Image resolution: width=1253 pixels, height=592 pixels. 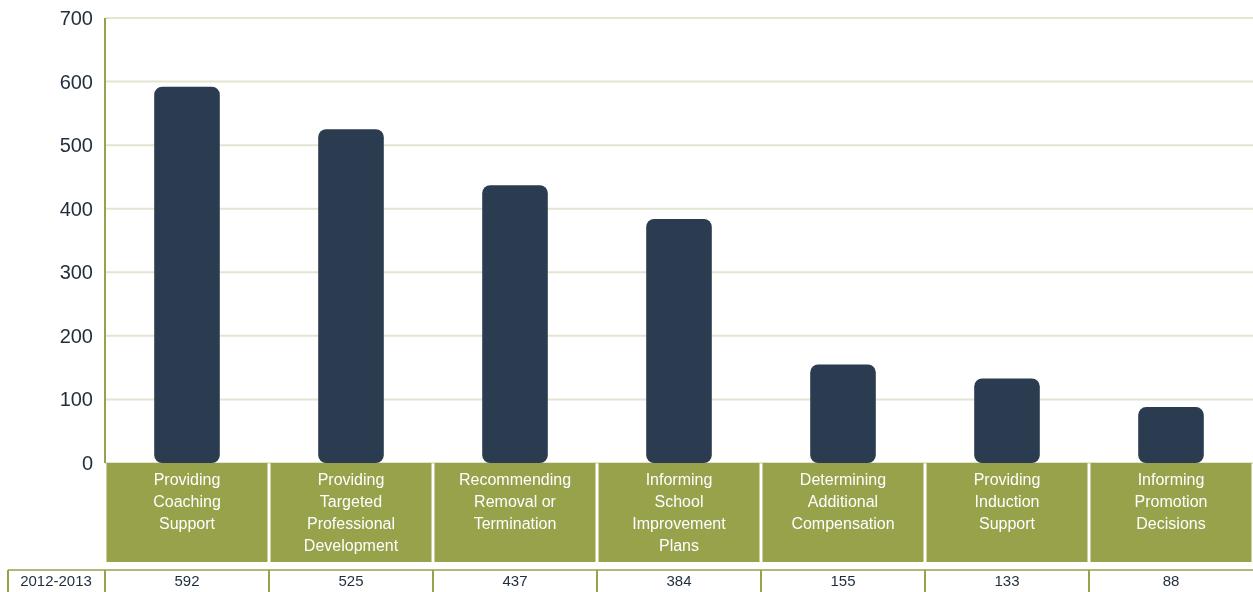 What do you see at coordinates (351, 580) in the screenshot?
I see `data-label: 525` at bounding box center [351, 580].